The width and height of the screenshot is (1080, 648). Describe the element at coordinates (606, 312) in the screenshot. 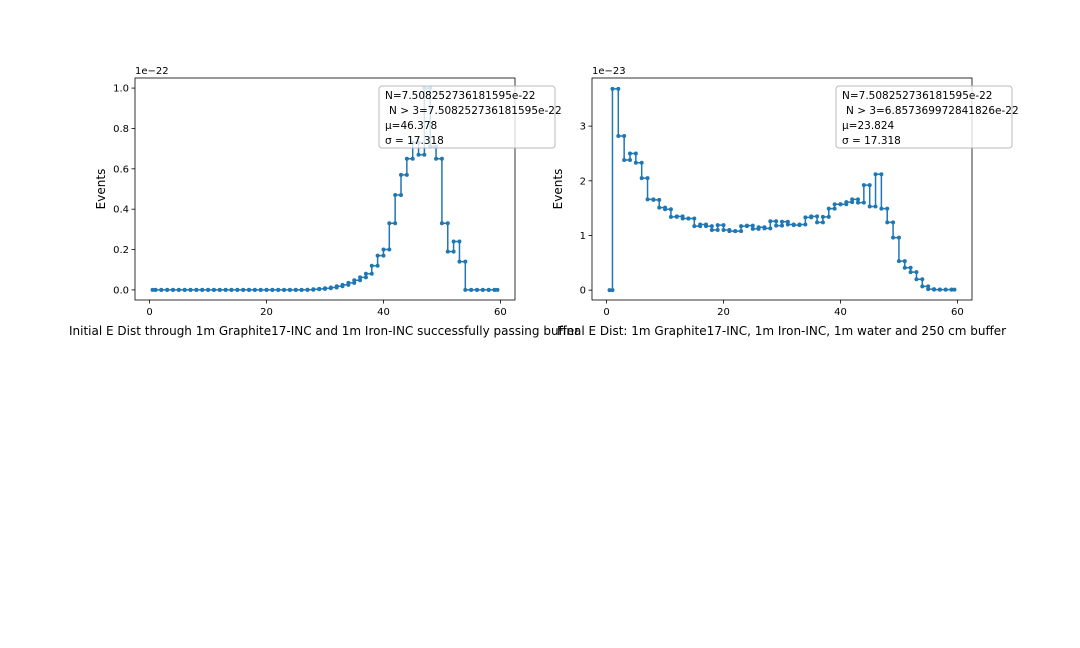

I see `x-tick-label: 0` at that location.